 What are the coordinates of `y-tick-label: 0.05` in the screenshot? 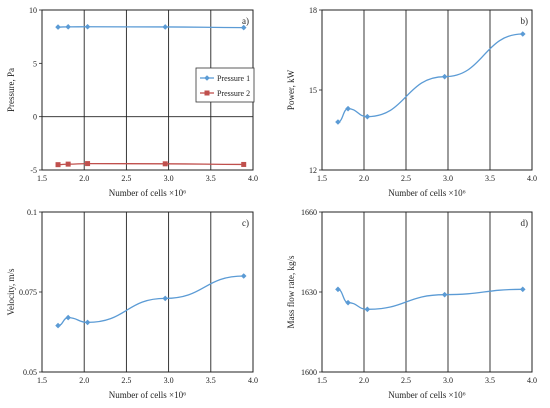 It's located at (30, 372).